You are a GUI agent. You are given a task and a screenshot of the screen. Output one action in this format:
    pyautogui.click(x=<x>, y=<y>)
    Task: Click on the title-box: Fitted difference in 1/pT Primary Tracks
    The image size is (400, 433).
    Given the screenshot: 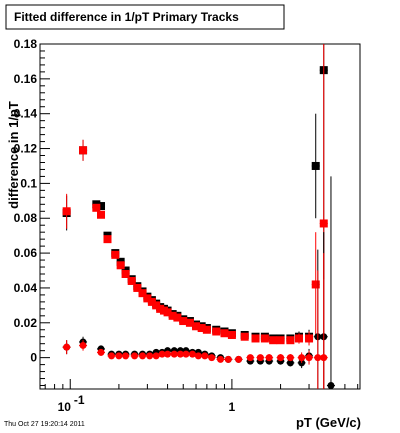 What is the action you would take?
    pyautogui.click(x=145, y=17)
    